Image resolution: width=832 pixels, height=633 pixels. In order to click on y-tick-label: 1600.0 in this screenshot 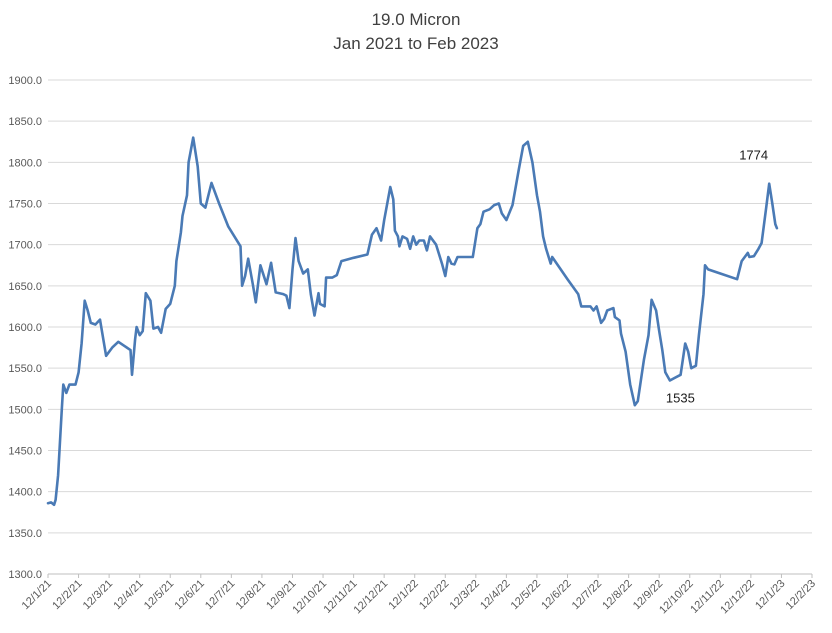, I will do `click(25, 328)`.